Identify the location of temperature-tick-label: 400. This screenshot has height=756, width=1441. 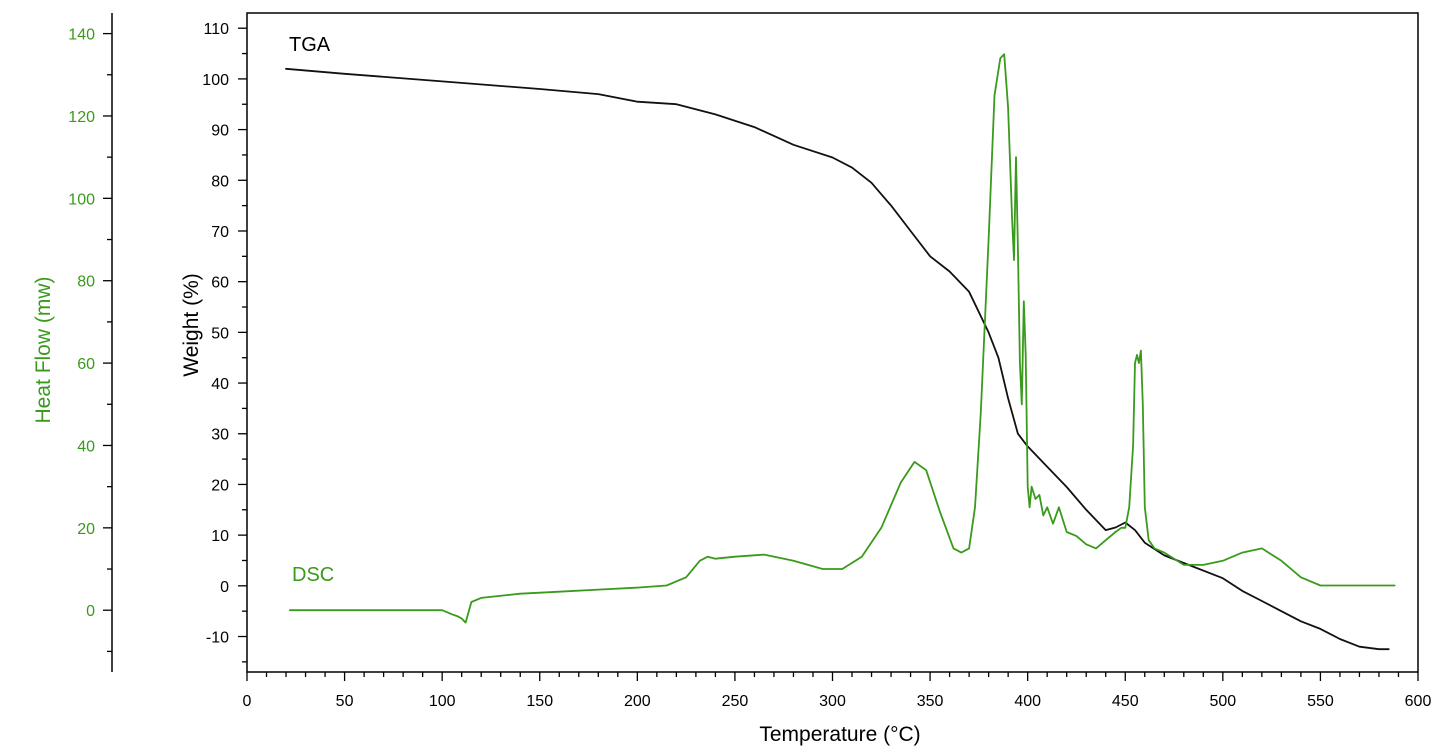
(1027, 701).